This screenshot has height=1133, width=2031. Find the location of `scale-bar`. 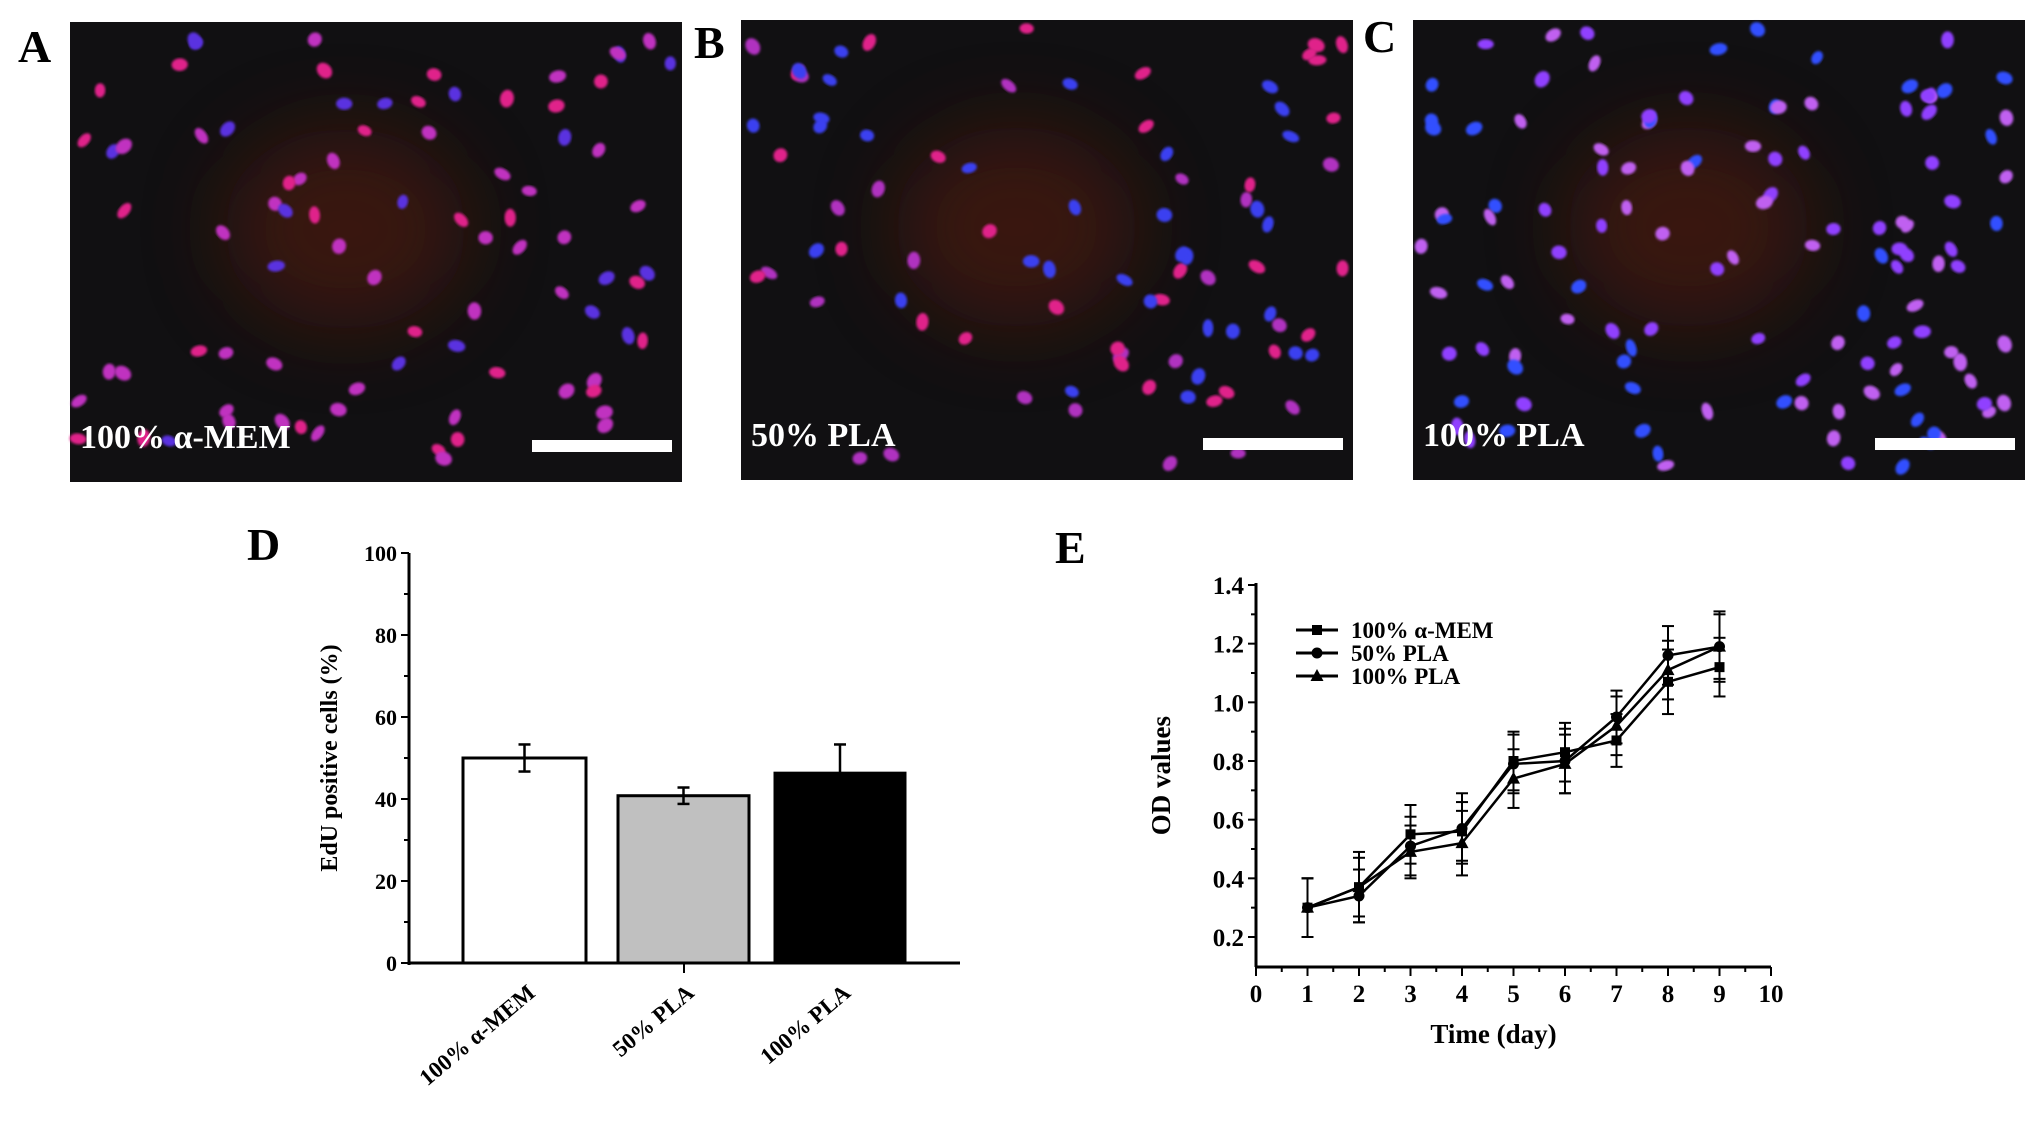

scale-bar is located at coordinates (1945, 444).